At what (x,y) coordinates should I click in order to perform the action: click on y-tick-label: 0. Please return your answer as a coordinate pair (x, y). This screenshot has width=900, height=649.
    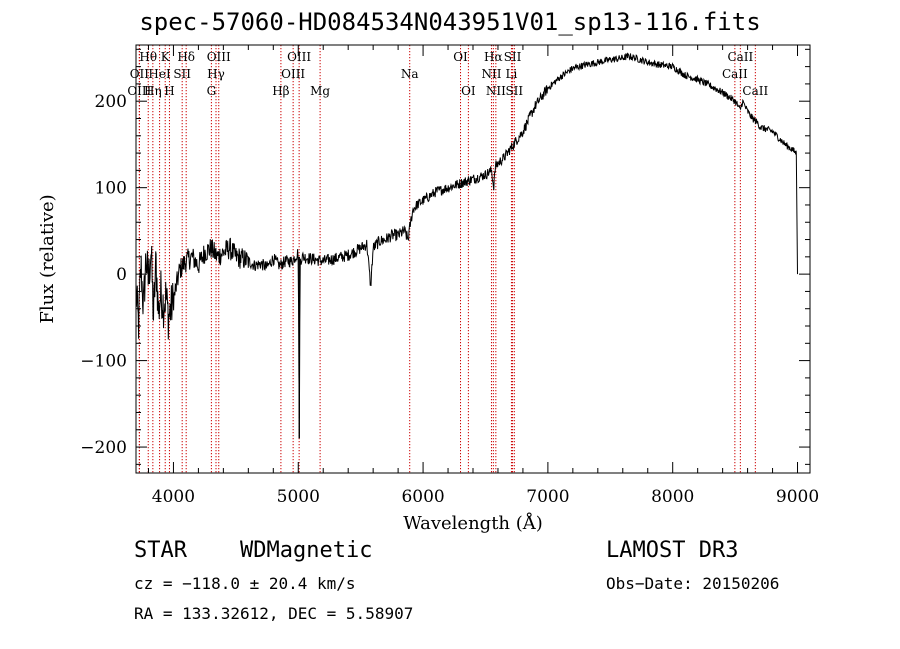
    Looking at the image, I should click on (121, 275).